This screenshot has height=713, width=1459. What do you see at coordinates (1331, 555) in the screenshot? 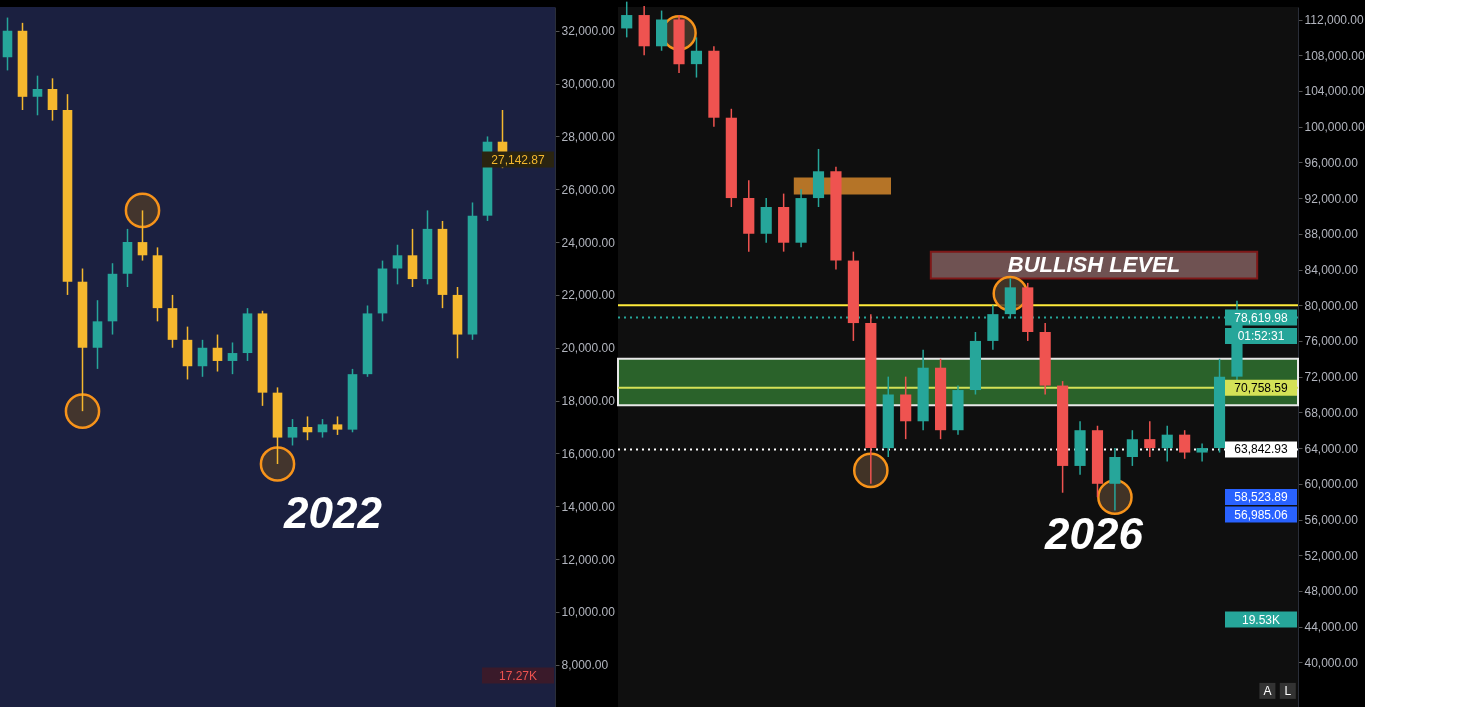
I see `y-tick-label: 52,000.00` at bounding box center [1331, 555].